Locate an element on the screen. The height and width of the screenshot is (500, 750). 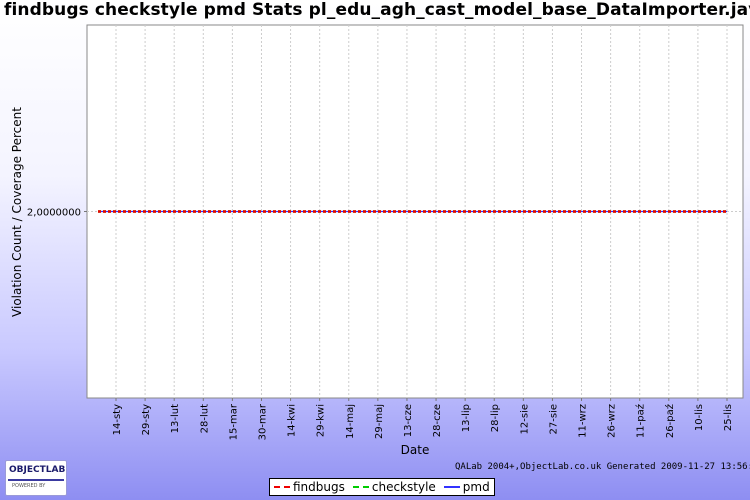
legend-label-checkstyle: checkstyle is located at coordinates (403, 487).